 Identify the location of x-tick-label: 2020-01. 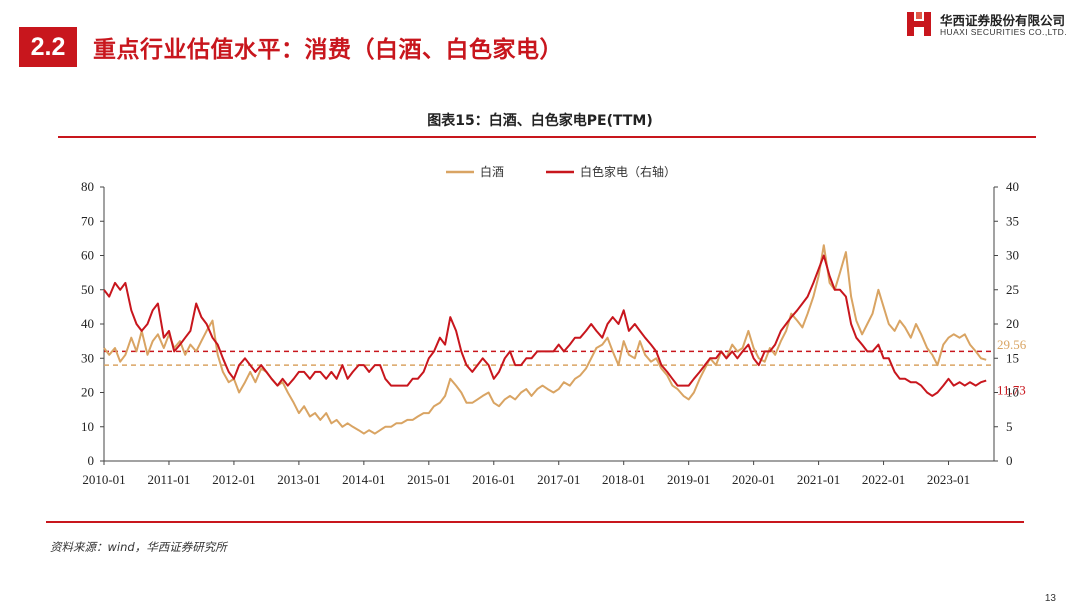
(753, 479).